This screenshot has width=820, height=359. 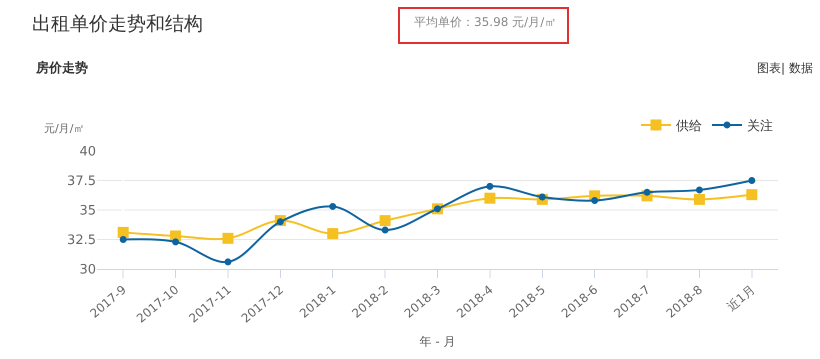 I want to click on x-axis-title: 年 - 月, so click(x=438, y=341).